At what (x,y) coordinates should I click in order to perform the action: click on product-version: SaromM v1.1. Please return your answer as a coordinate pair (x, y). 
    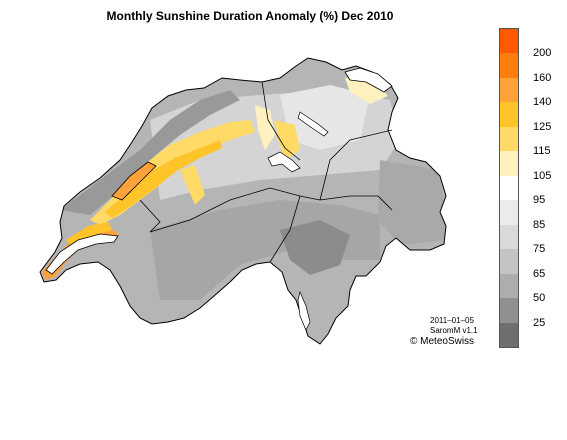
    Looking at the image, I should click on (454, 330).